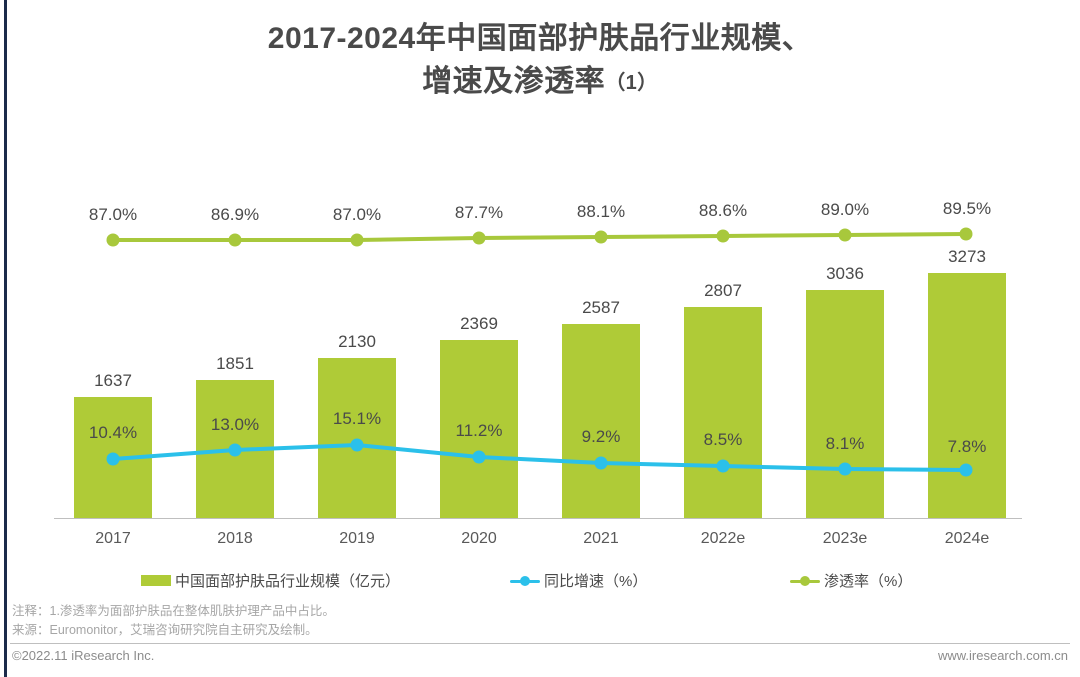 This screenshot has height=677, width=1080. What do you see at coordinates (5, 338) in the screenshot?
I see `left-accent-rail` at bounding box center [5, 338].